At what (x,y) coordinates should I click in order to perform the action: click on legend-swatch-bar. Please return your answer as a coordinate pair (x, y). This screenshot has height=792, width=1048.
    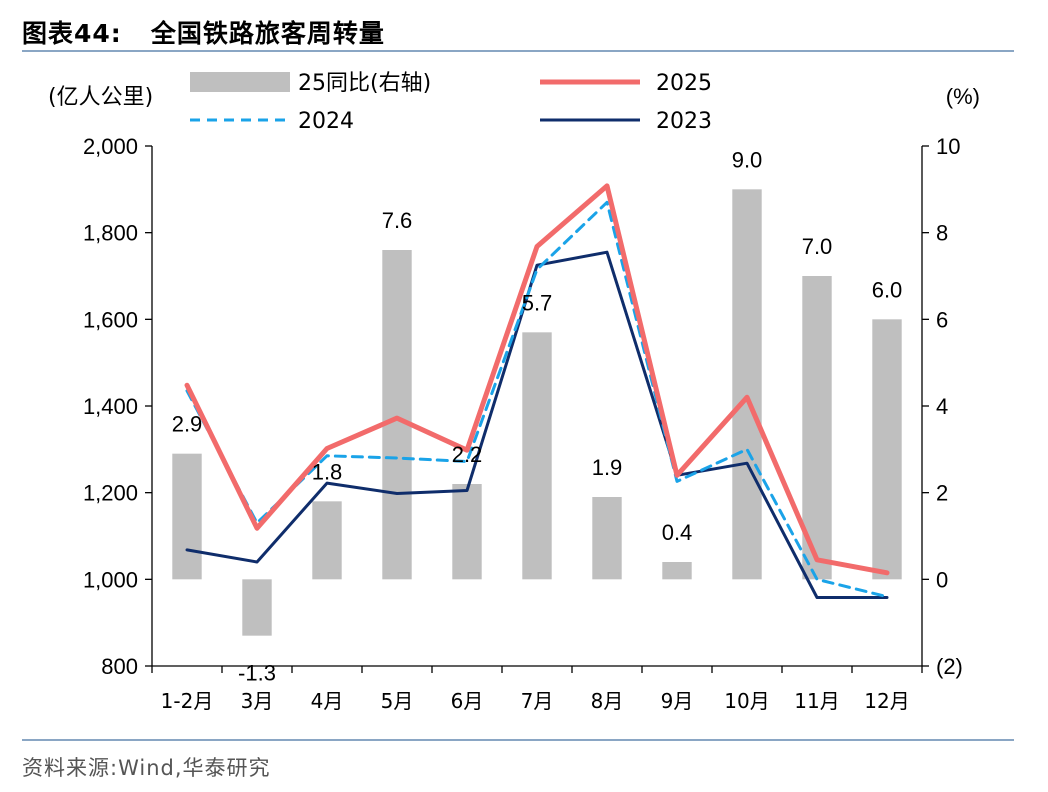
    Looking at the image, I should click on (240, 82).